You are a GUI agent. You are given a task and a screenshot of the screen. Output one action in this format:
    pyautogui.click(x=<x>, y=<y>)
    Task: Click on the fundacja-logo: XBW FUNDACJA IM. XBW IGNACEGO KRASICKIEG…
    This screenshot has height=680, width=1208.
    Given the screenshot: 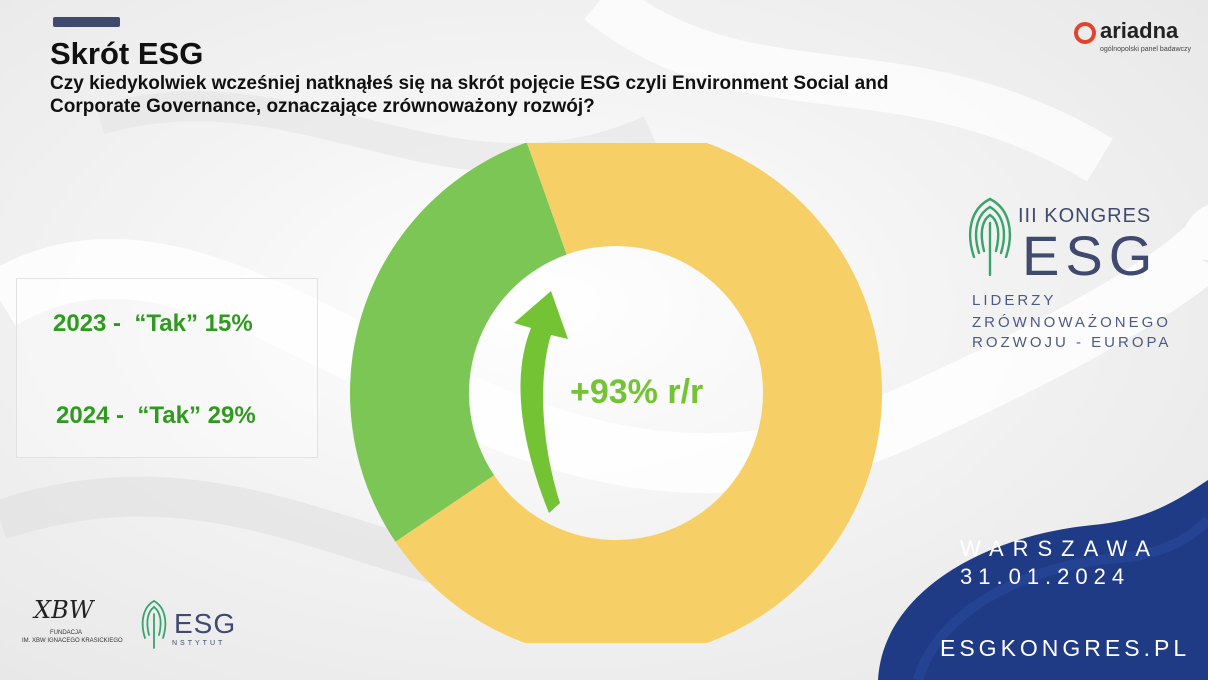 What is the action you would take?
    pyautogui.click(x=72, y=626)
    